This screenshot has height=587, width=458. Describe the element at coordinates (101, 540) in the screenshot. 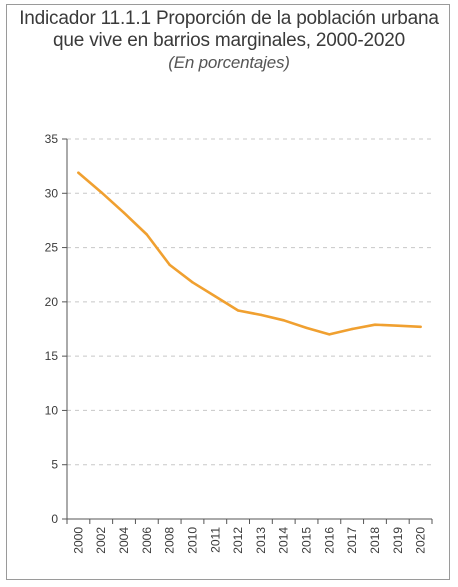

I see `x-tick-label: 2002` at that location.